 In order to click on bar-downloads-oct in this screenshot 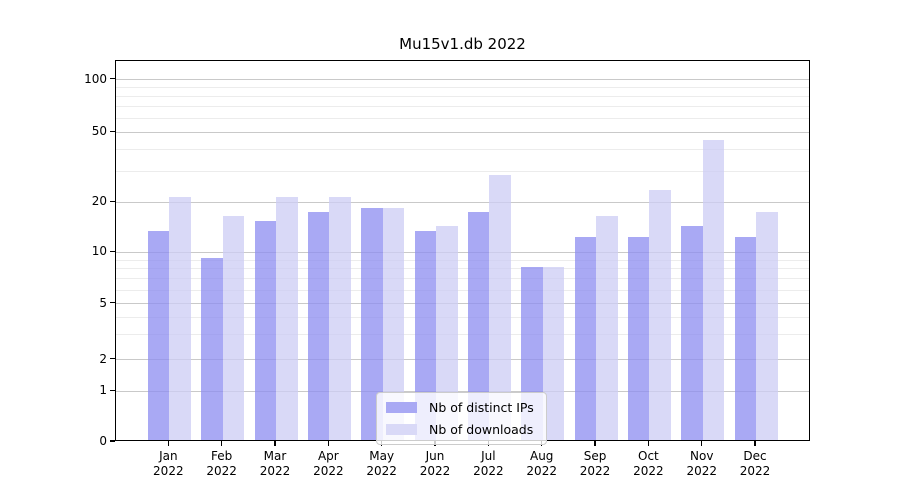, I will do `click(660, 314)`.